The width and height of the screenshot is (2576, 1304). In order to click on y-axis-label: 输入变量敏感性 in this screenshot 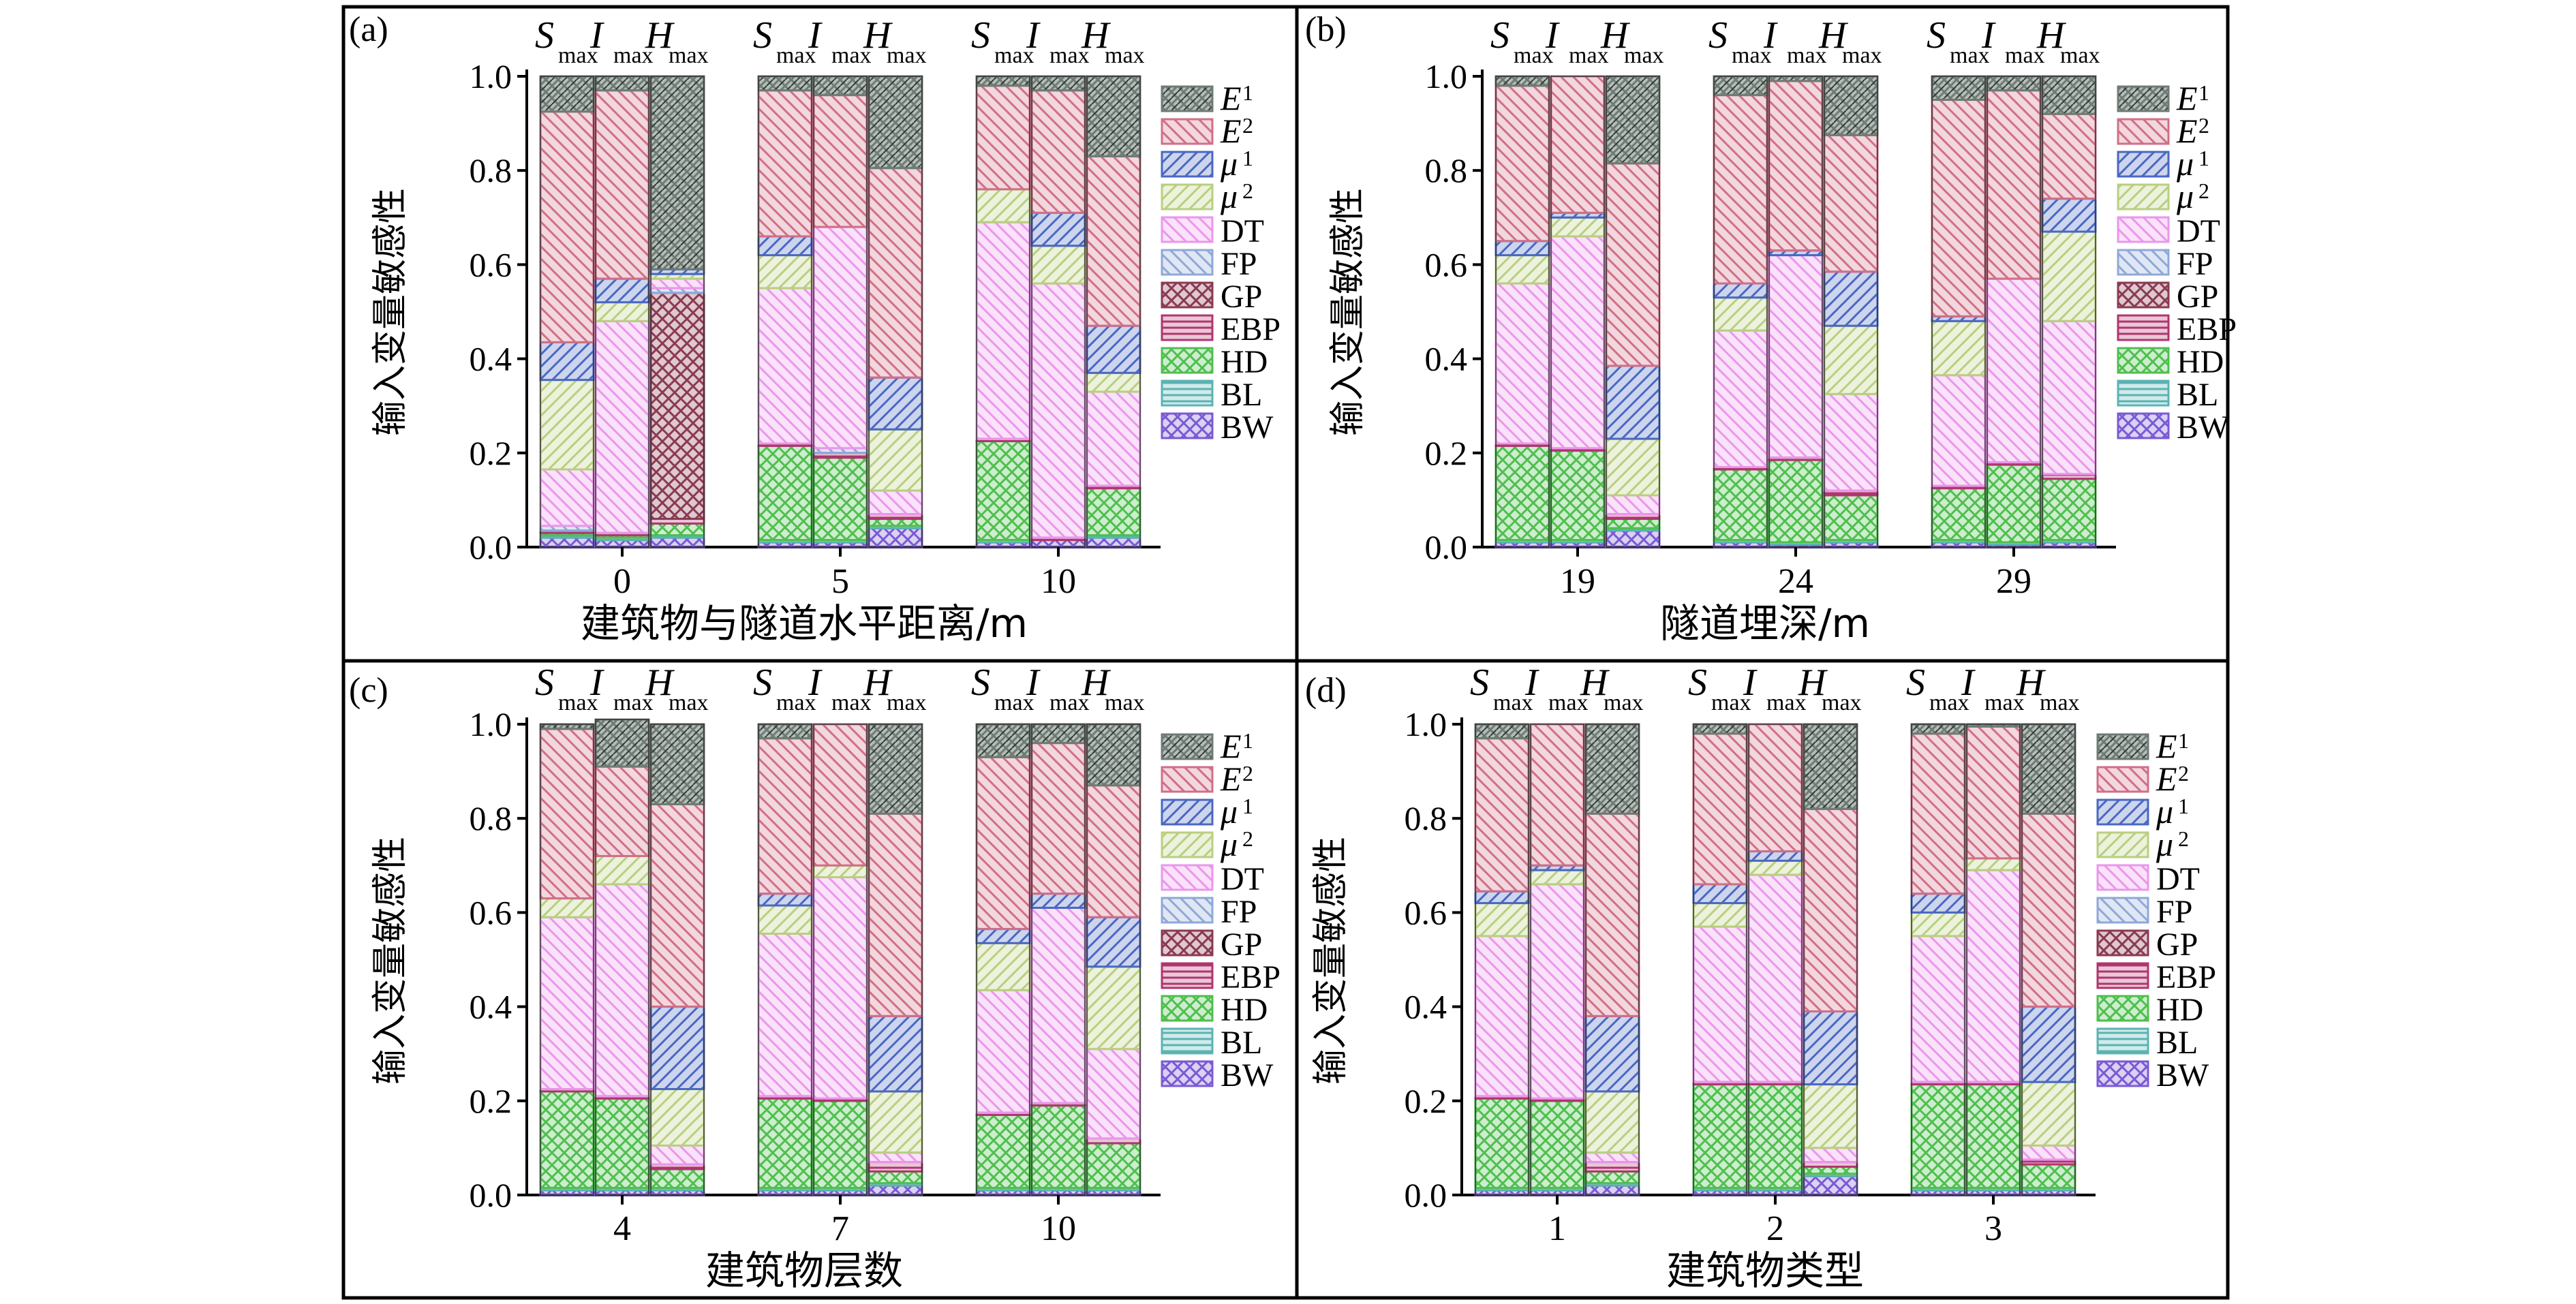, I will do `click(390, 312)`.